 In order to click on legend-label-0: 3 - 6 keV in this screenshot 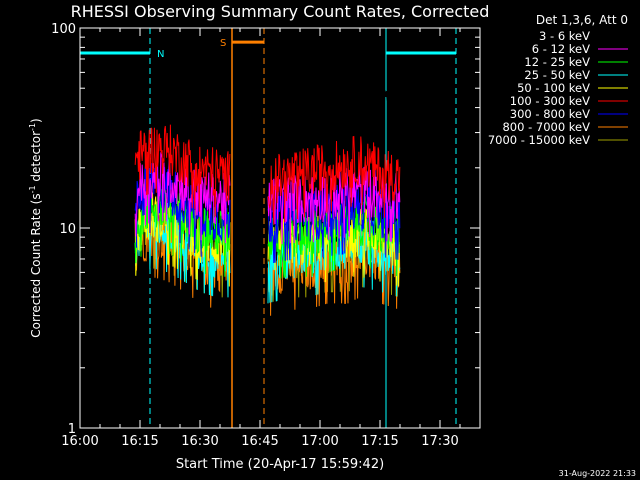, I will do `click(564, 36)`.